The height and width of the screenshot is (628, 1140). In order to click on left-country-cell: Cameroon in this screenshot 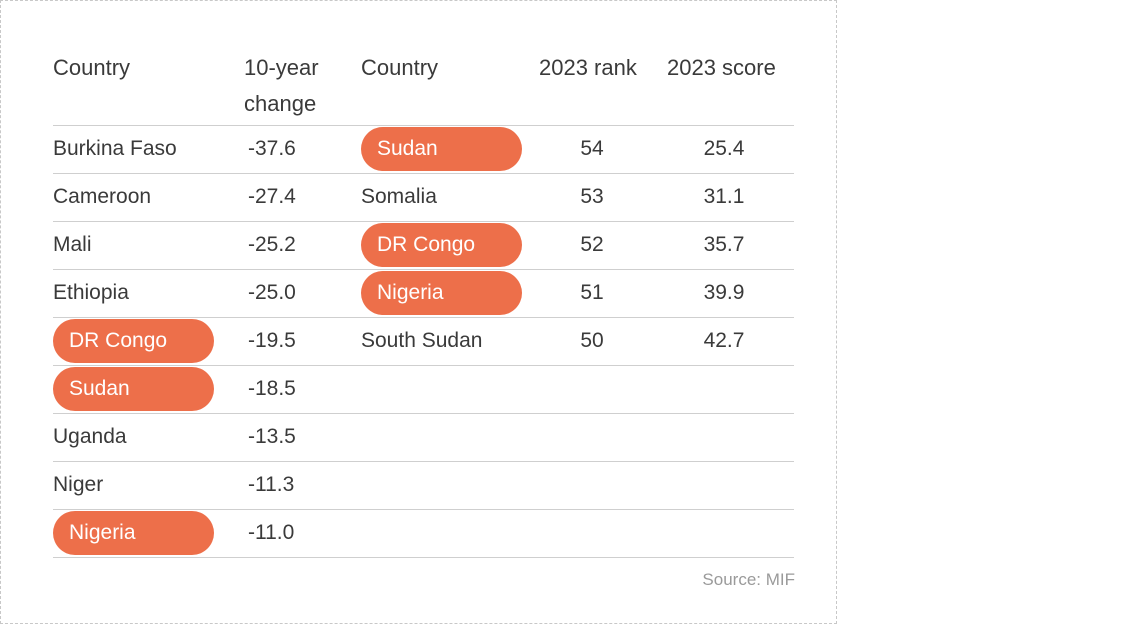, I will do `click(102, 196)`.